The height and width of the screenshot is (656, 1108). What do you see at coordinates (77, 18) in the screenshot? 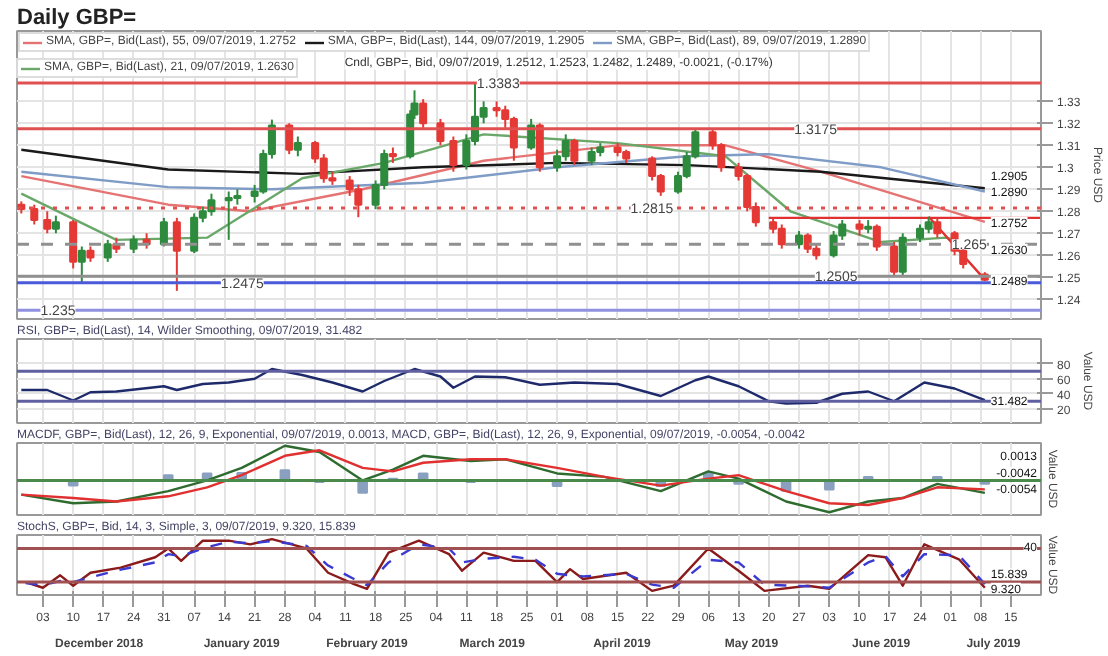
I see `chart-title: Daily GBP=` at bounding box center [77, 18].